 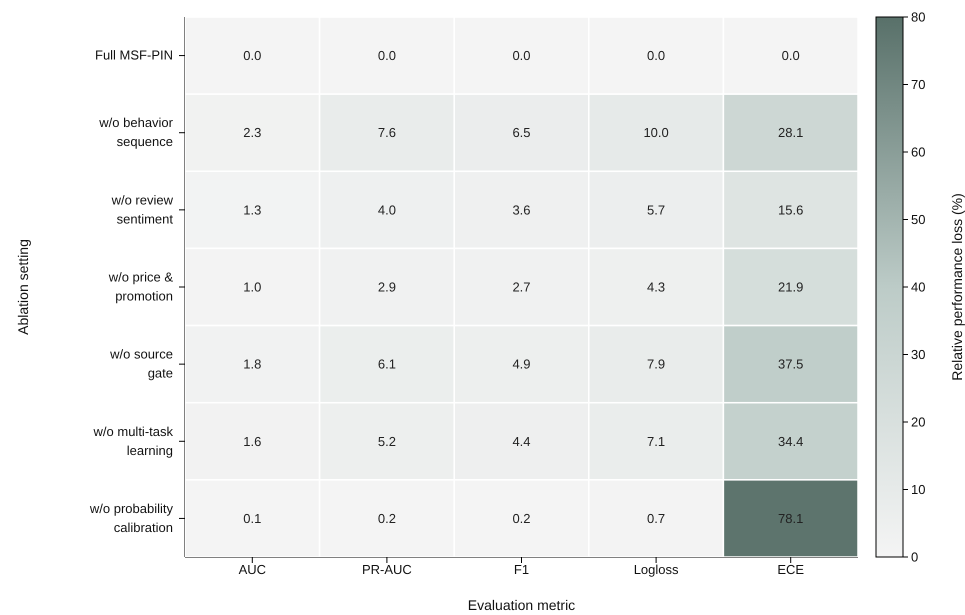 What do you see at coordinates (656, 364) in the screenshot?
I see `data-label: 7.9` at bounding box center [656, 364].